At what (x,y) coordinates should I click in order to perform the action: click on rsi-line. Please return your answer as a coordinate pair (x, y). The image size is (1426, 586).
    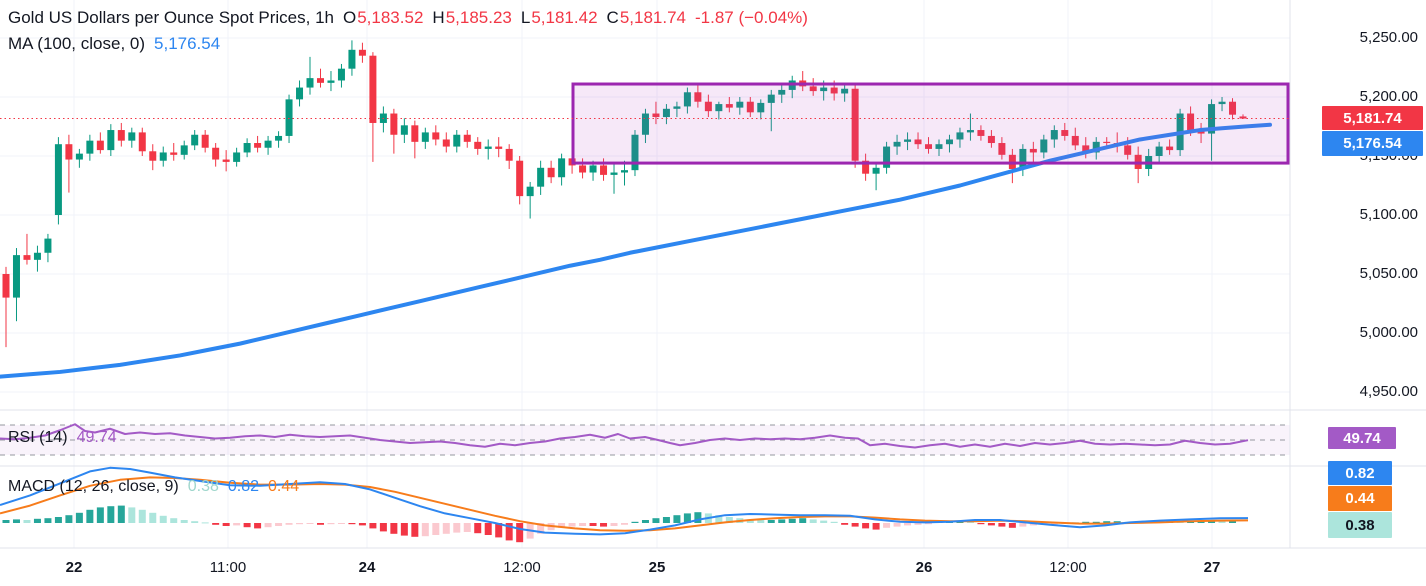
    Looking at the image, I should click on (624, 436).